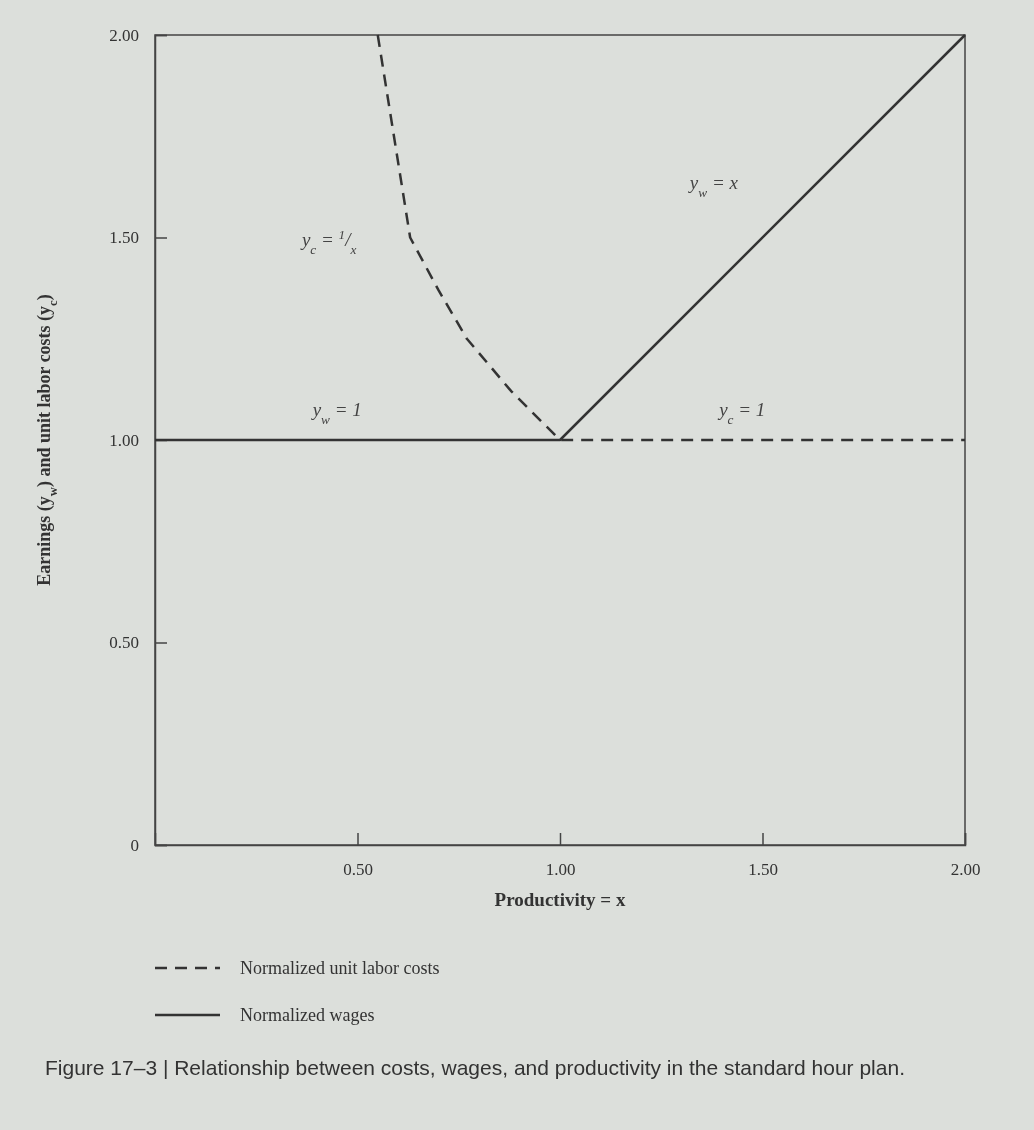 Image resolution: width=1034 pixels, height=1130 pixels. I want to click on y-tick-label: 1.50, so click(124, 238).